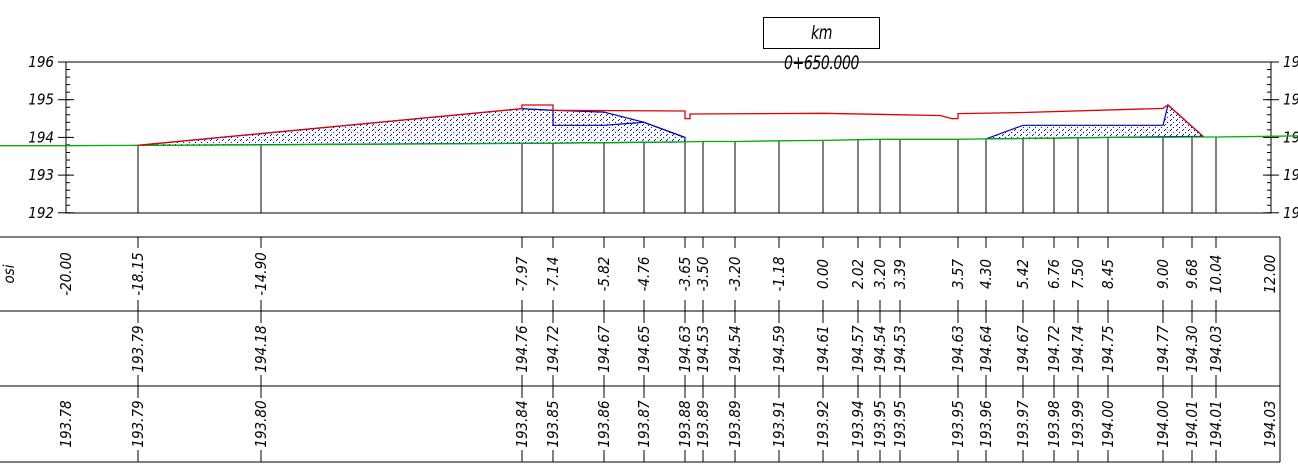  I want to click on table-value: -7.14, so click(553, 274).